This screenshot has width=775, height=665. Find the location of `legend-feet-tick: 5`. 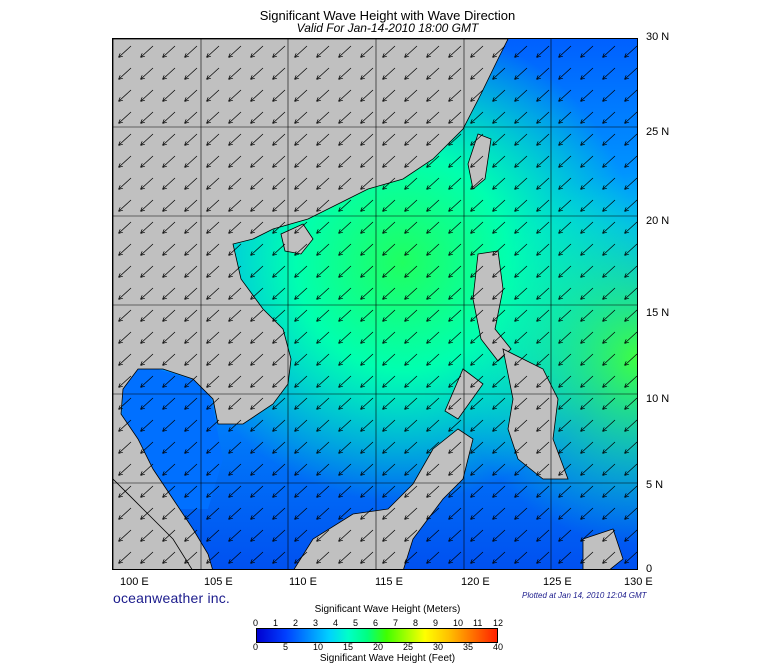

legend-feet-tick: 5 is located at coordinates (286, 647).